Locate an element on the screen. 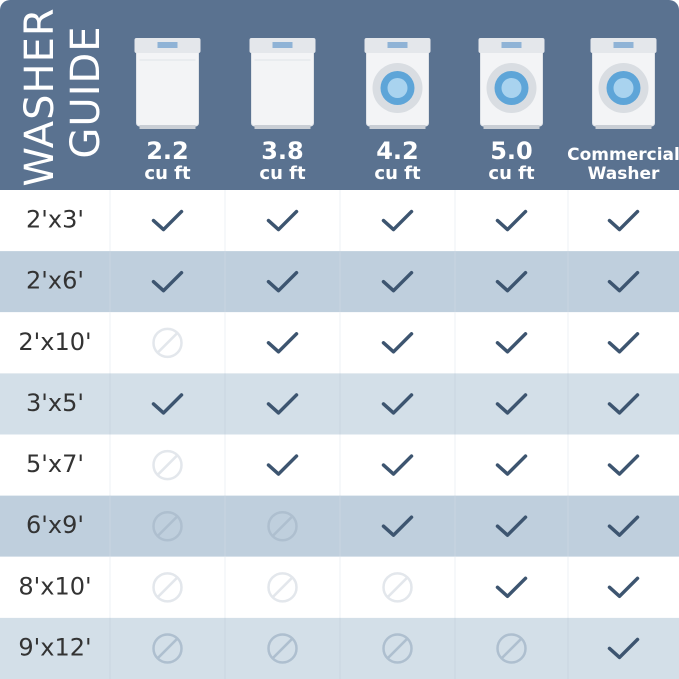 The height and width of the screenshot is (679, 679). row-label: 2'x3' is located at coordinates (55, 220).